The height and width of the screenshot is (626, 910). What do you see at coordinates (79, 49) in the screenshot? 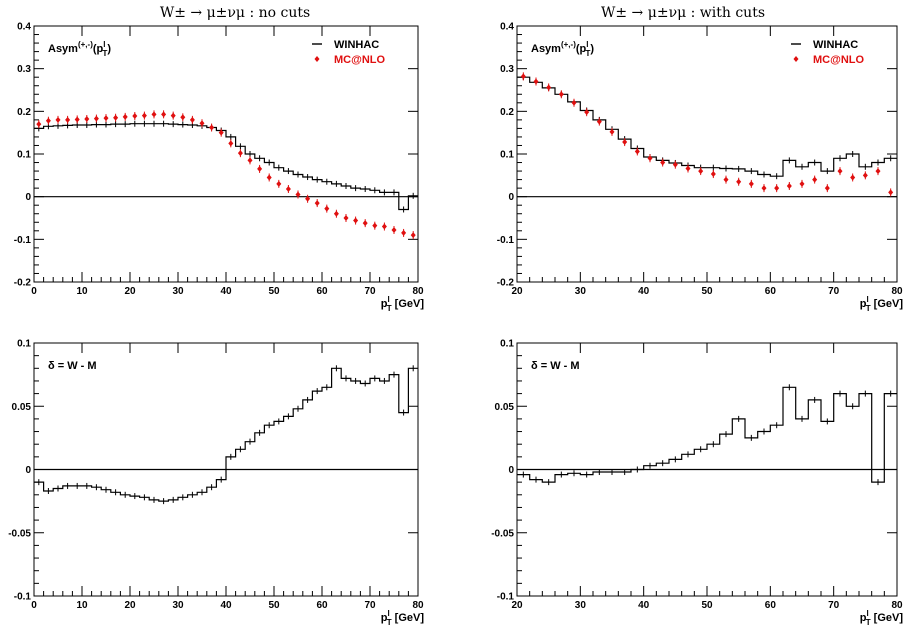
I see `panel-label: Asym(+,-)(pl T)` at bounding box center [79, 49].